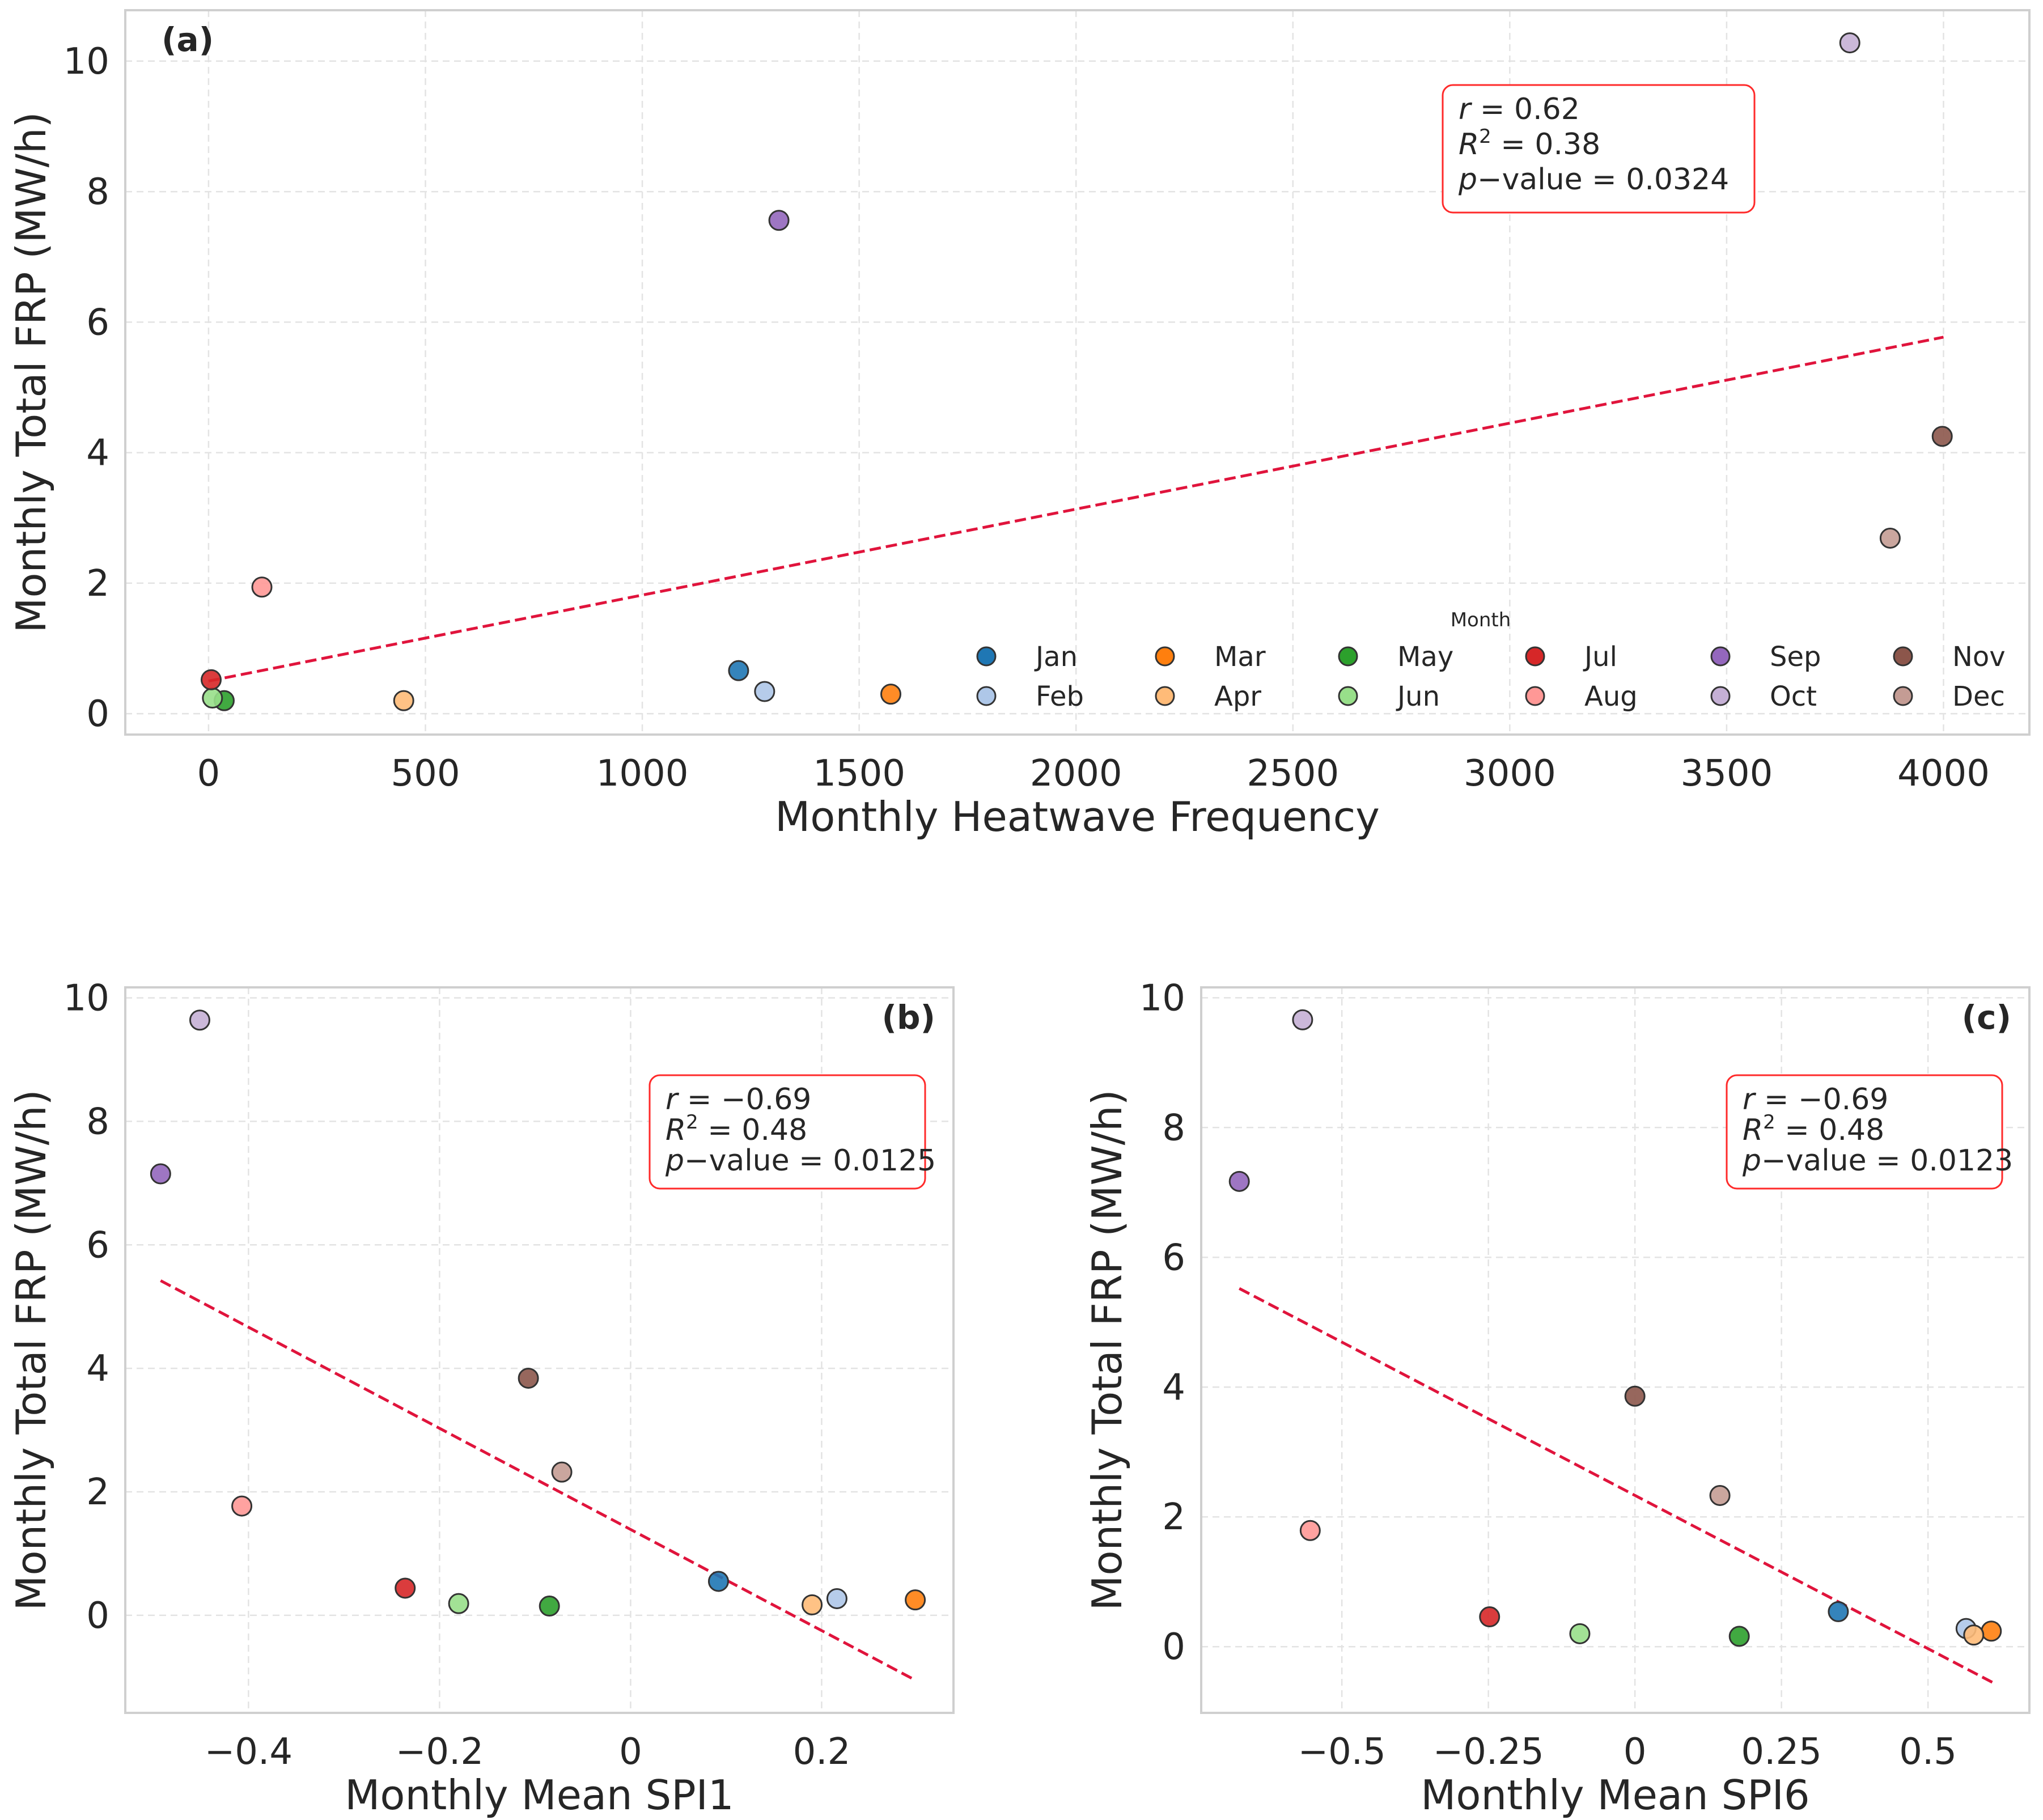 This screenshot has width=2043, height=1820. Describe the element at coordinates (1389, 696) in the screenshot. I see `legend-item-jun: Jun` at that location.